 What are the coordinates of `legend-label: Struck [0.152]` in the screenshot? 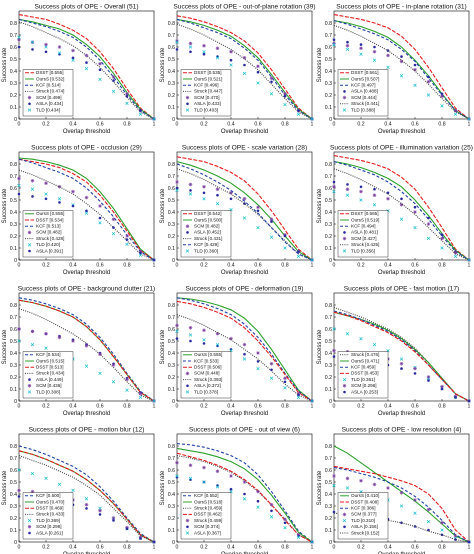 It's located at (365, 532).